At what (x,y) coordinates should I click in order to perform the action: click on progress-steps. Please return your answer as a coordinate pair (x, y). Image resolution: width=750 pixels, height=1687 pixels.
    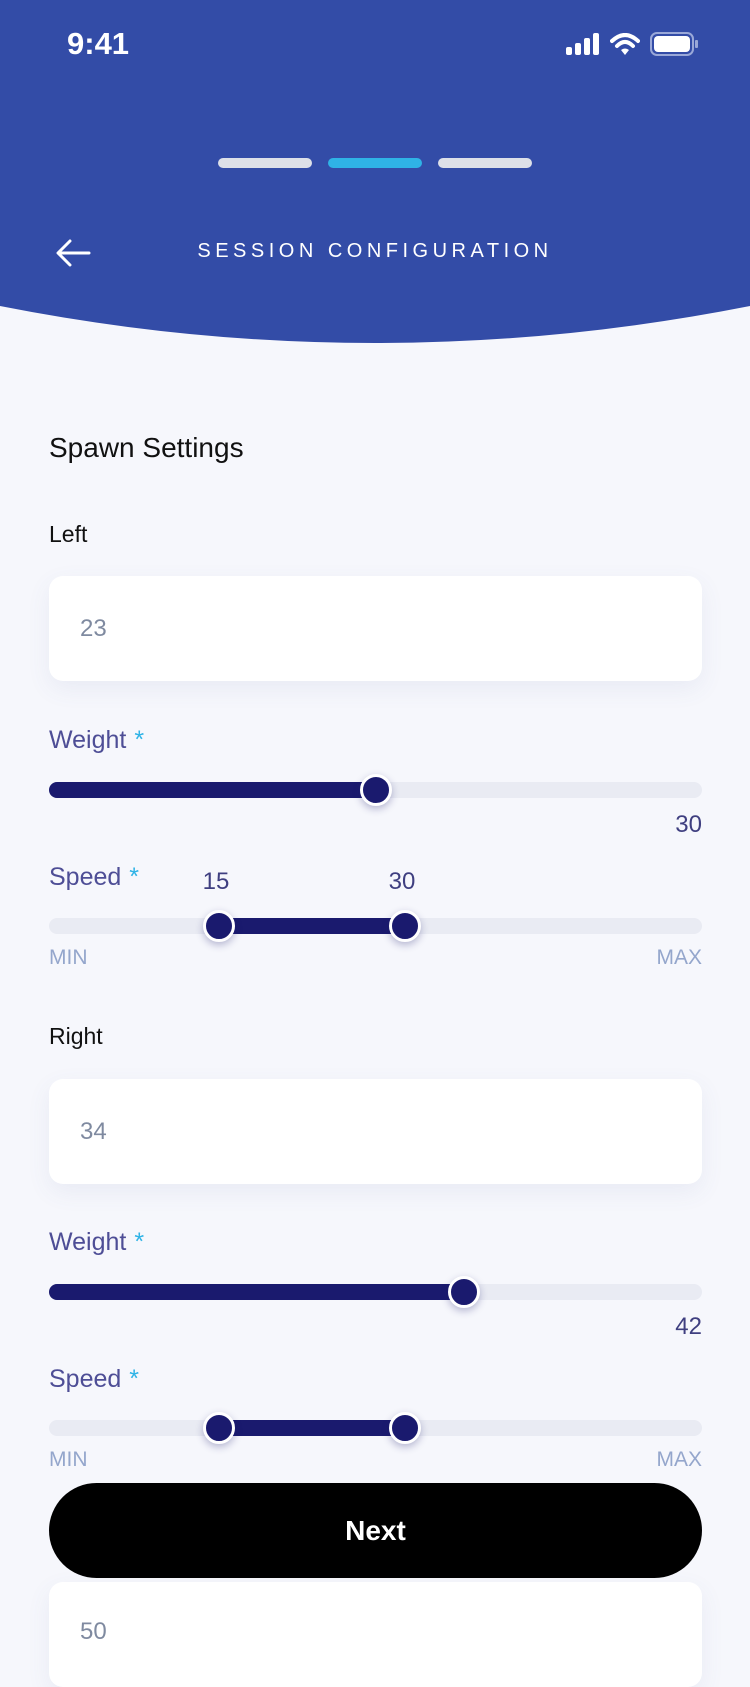
    Looking at the image, I should click on (375, 163).